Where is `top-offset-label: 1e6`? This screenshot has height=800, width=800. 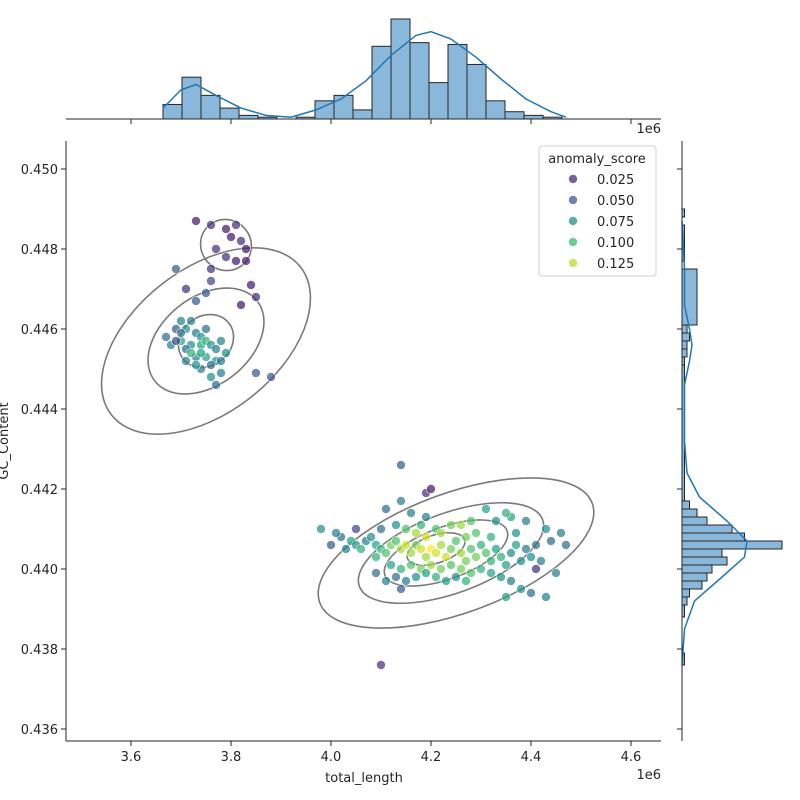 top-offset-label: 1e6 is located at coordinates (648, 129).